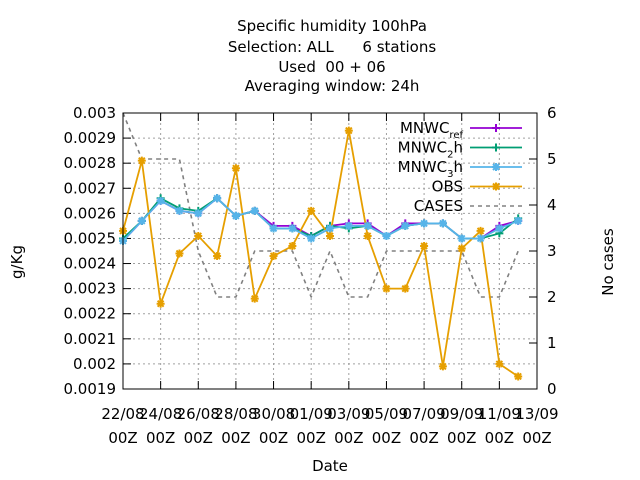 This screenshot has width=640, height=480. Describe the element at coordinates (90, 238) in the screenshot. I see `y-tick-label: 0.0025` at that location.